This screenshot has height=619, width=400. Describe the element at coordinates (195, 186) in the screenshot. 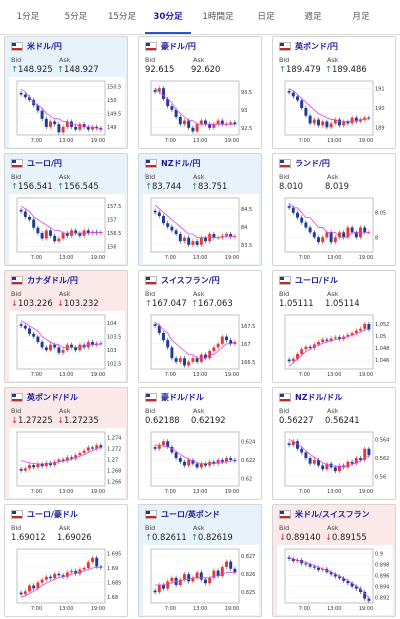

I see `arrow-up-icon: ↑` at that location.